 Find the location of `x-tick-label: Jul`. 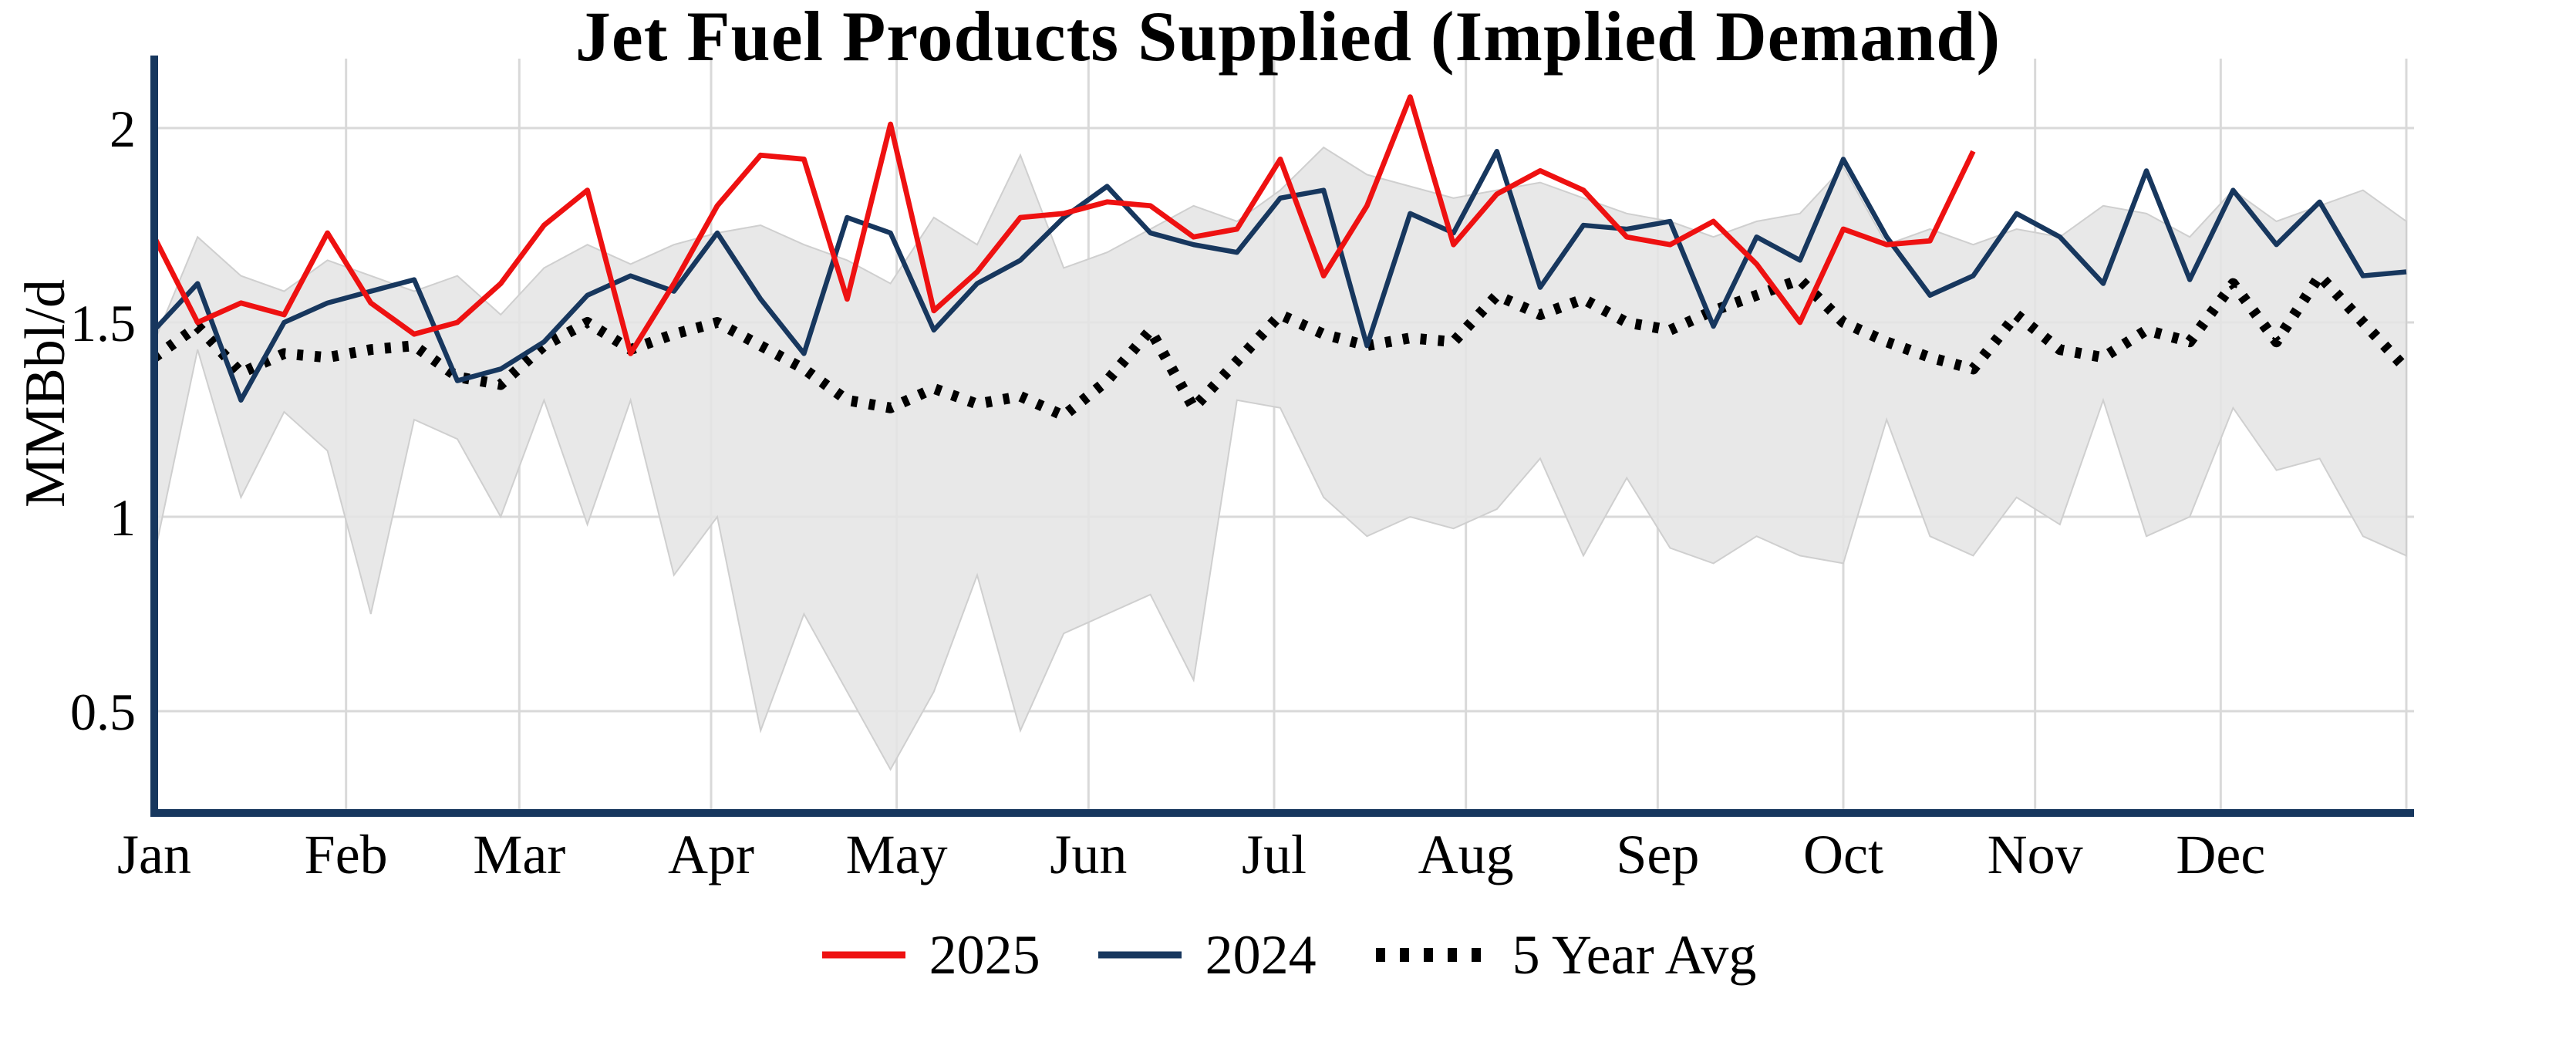

x-tick-label: Jul is located at coordinates (1274, 855).